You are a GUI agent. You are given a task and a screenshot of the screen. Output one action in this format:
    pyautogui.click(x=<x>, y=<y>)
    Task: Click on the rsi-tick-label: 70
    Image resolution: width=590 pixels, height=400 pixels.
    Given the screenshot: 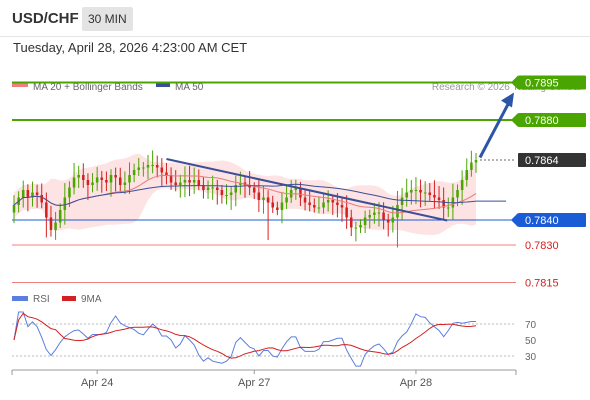 What is the action you would take?
    pyautogui.click(x=531, y=325)
    